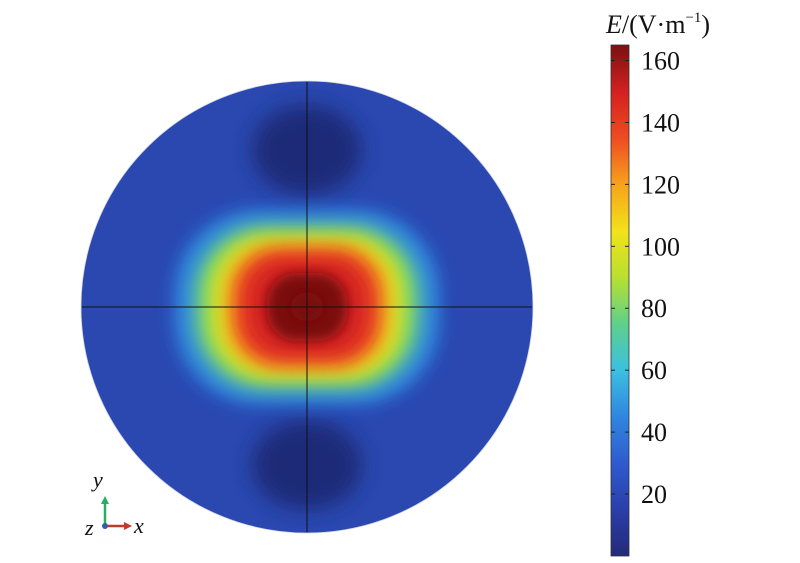 This screenshot has width=800, height=563. Describe the element at coordinates (114, 503) in the screenshot. I see `coordinate-triad: y x z` at that location.